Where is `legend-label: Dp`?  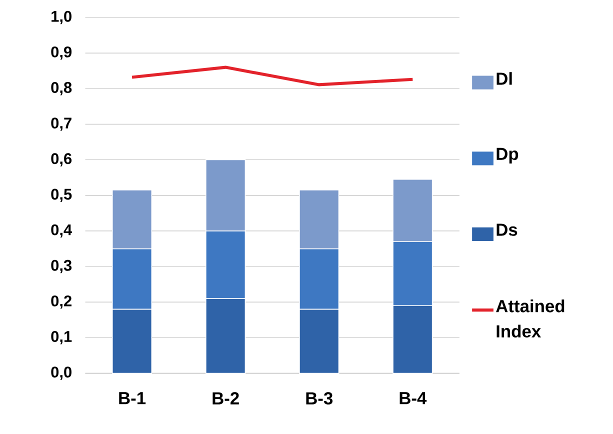
legend-label: Dp is located at coordinates (507, 156).